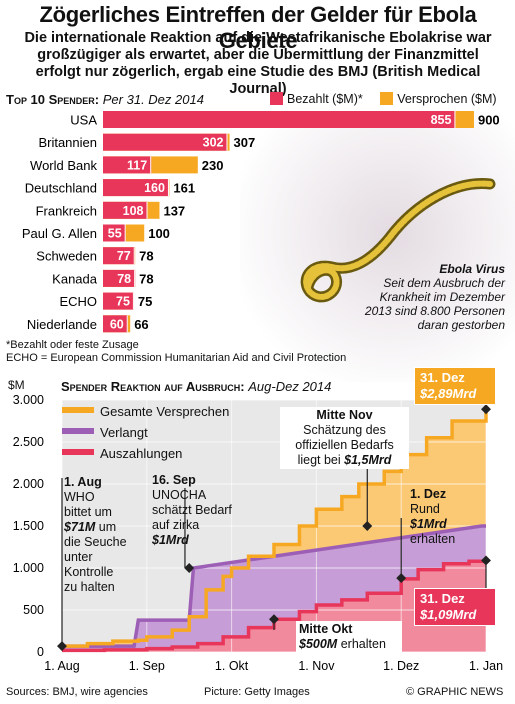 This screenshot has height=704, width=515. I want to click on ann-nov-line1: Schätzung des, so click(344, 430).